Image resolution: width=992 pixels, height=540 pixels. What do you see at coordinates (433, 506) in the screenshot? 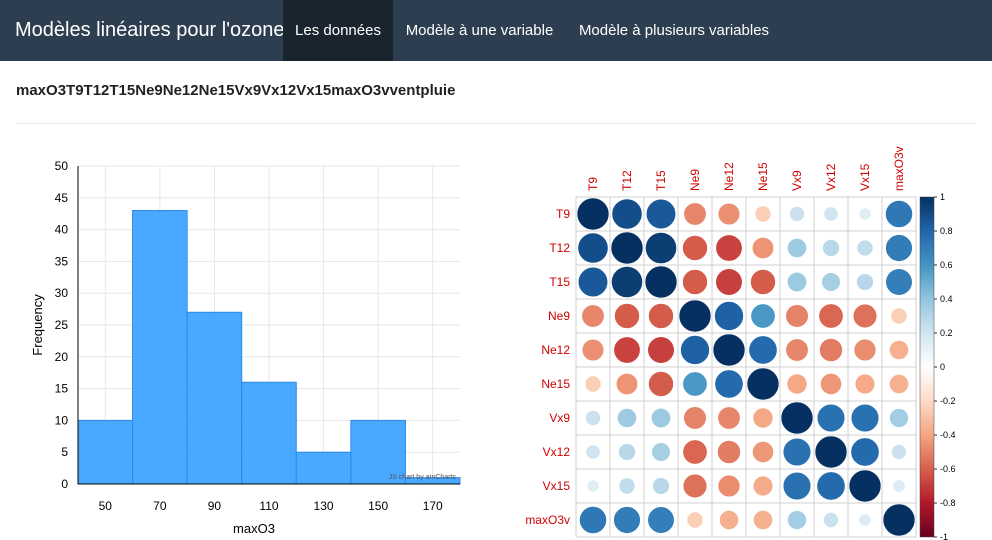
I see `x-tick-label: 170` at bounding box center [433, 506].